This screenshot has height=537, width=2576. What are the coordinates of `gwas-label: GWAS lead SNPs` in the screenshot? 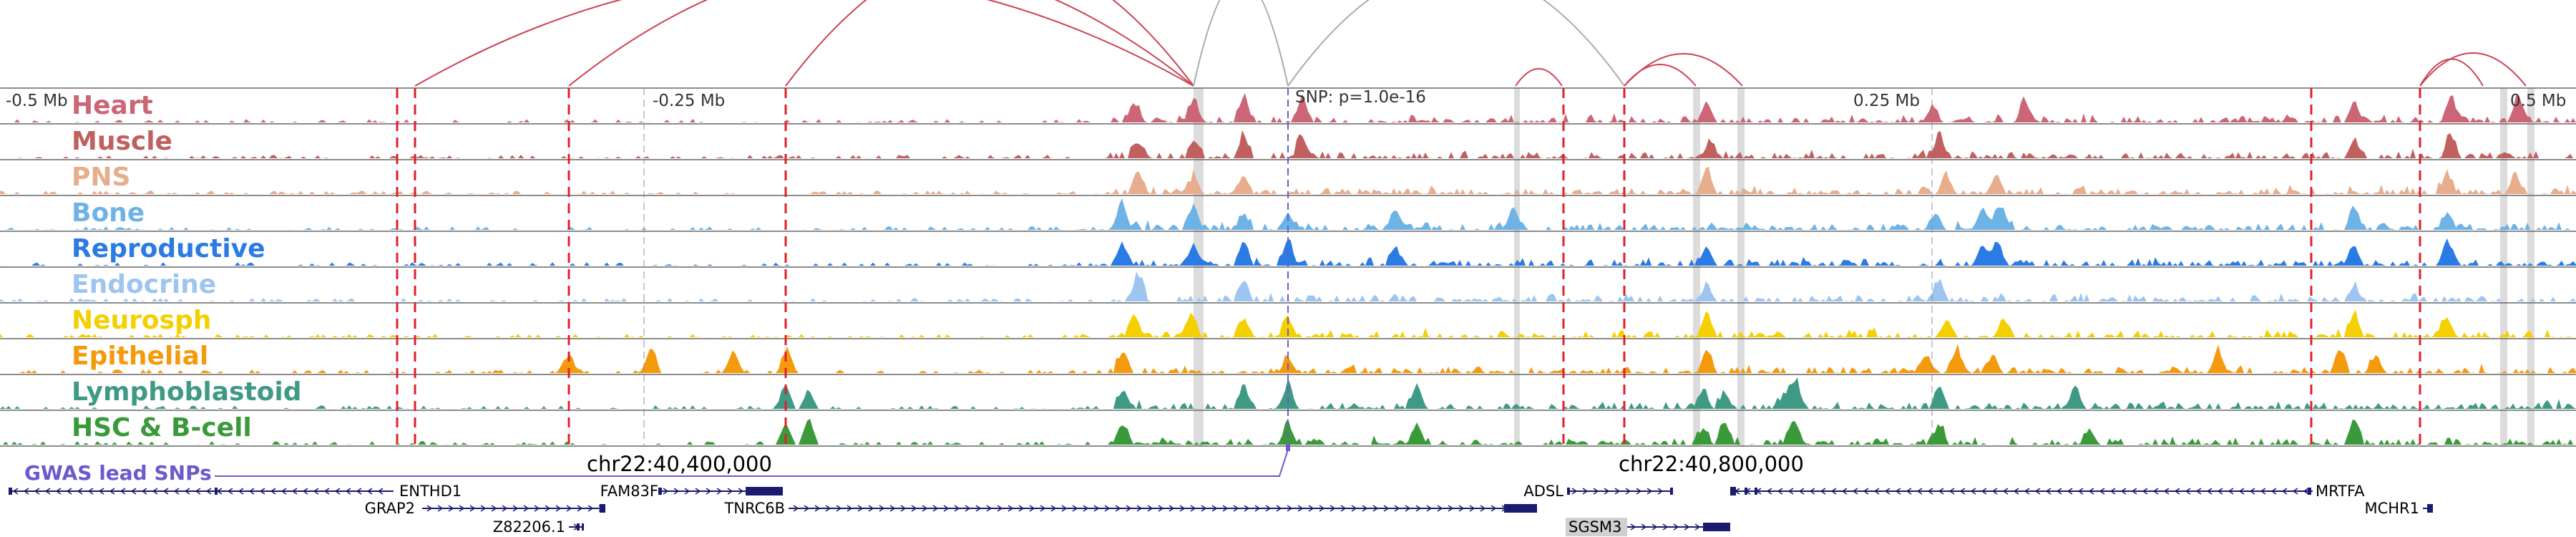 It's located at (118, 473).